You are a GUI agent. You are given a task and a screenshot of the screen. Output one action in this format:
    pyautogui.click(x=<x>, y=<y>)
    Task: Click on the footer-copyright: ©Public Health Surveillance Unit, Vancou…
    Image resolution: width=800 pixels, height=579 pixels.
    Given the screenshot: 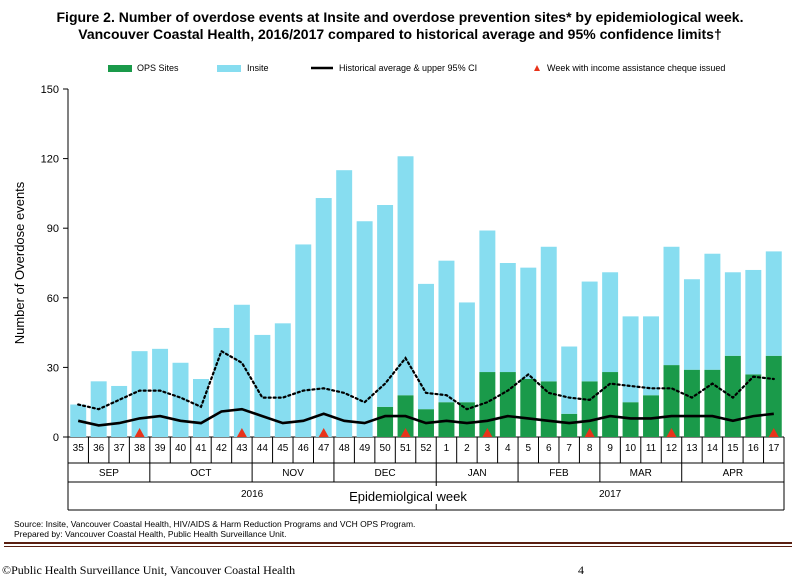 What is the action you would take?
    pyautogui.click(x=149, y=570)
    